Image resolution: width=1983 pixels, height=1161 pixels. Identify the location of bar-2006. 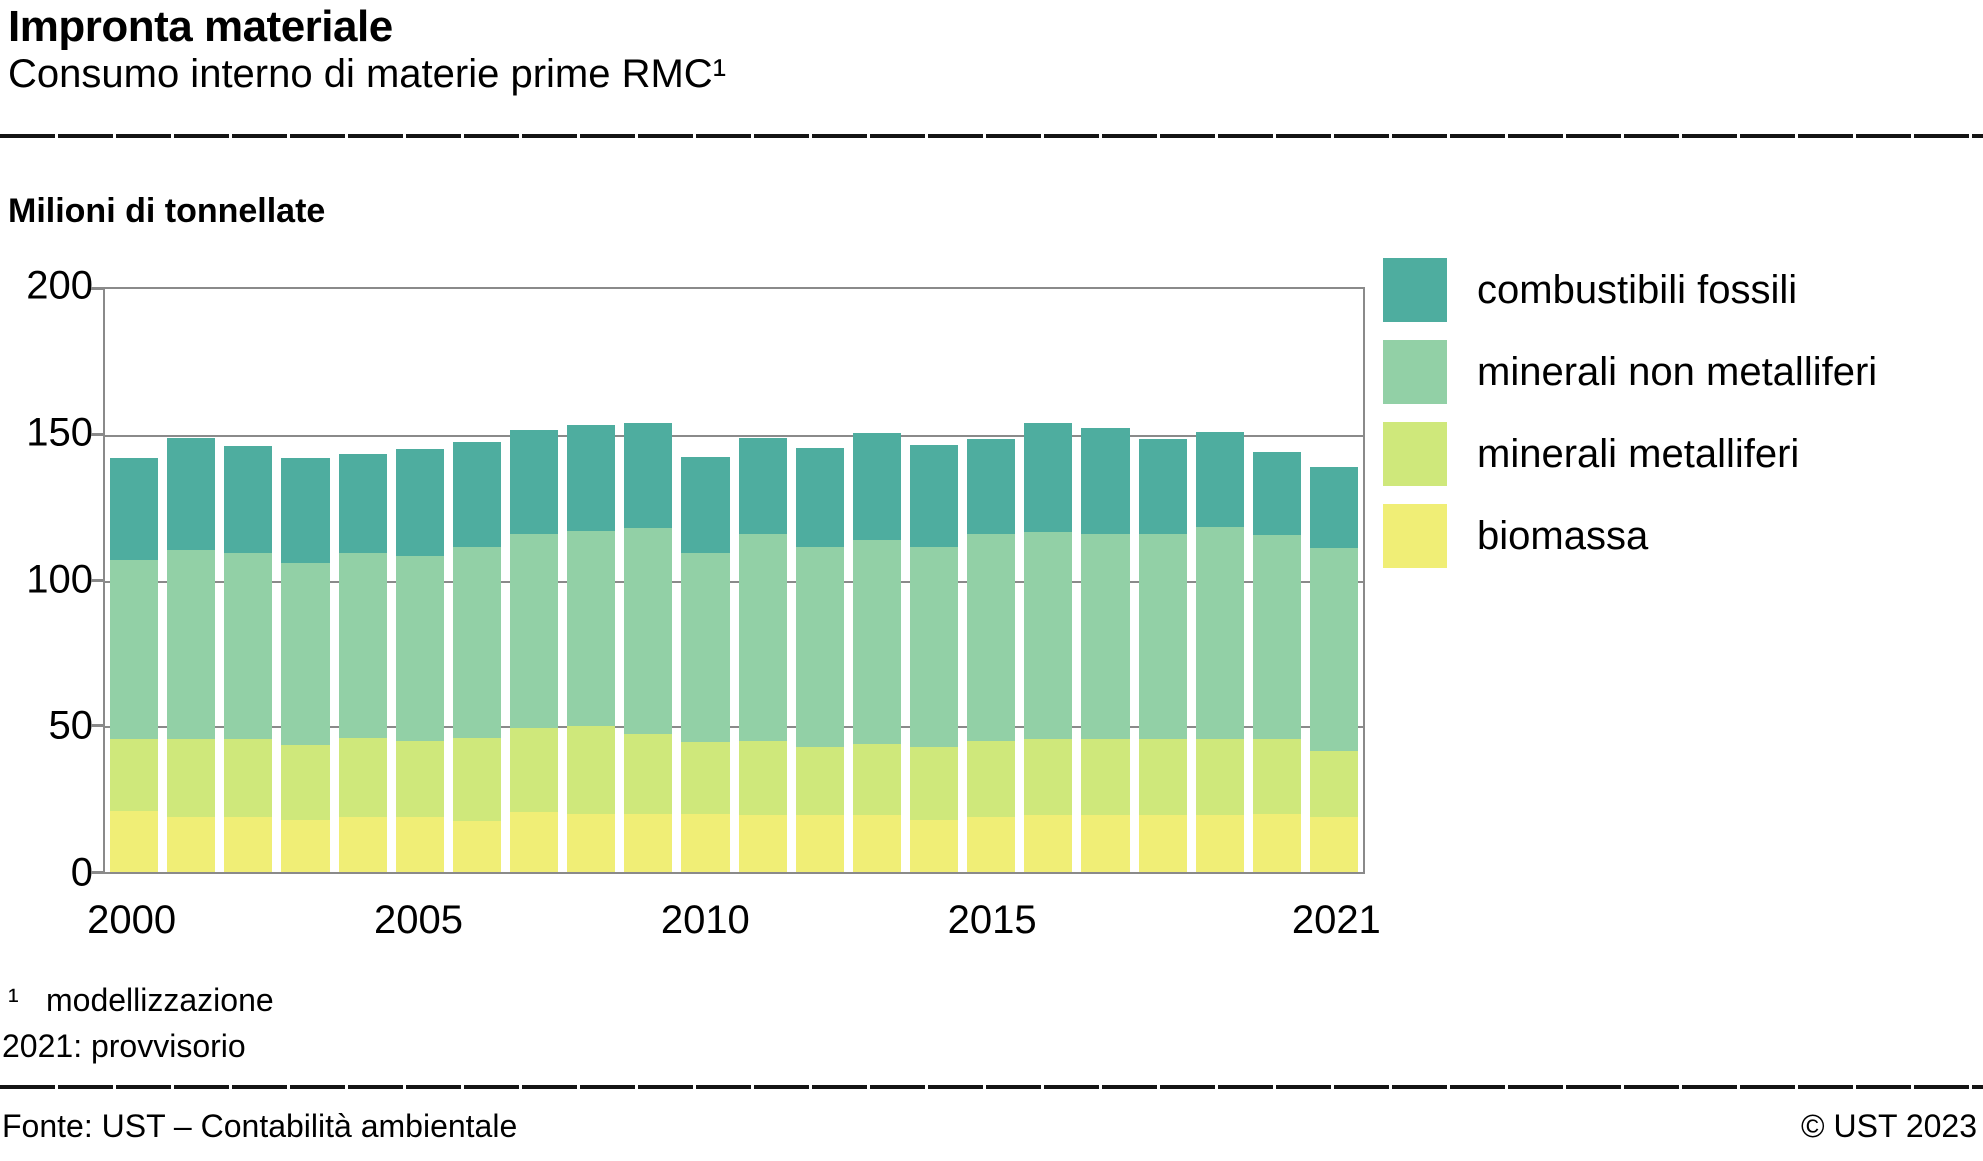
(476, 580).